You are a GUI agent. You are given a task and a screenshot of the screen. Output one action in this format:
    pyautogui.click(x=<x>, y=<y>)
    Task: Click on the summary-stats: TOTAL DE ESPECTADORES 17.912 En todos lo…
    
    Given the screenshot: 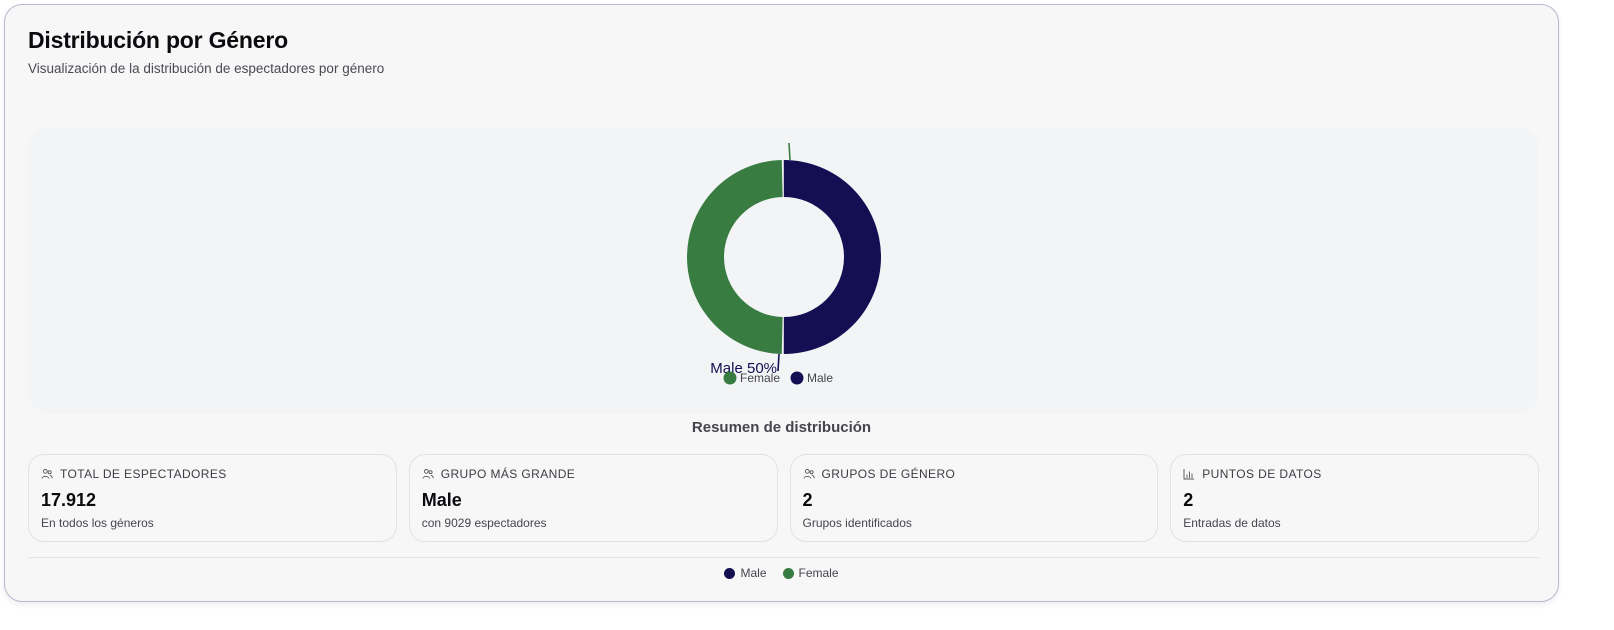 What is the action you would take?
    pyautogui.click(x=783, y=498)
    